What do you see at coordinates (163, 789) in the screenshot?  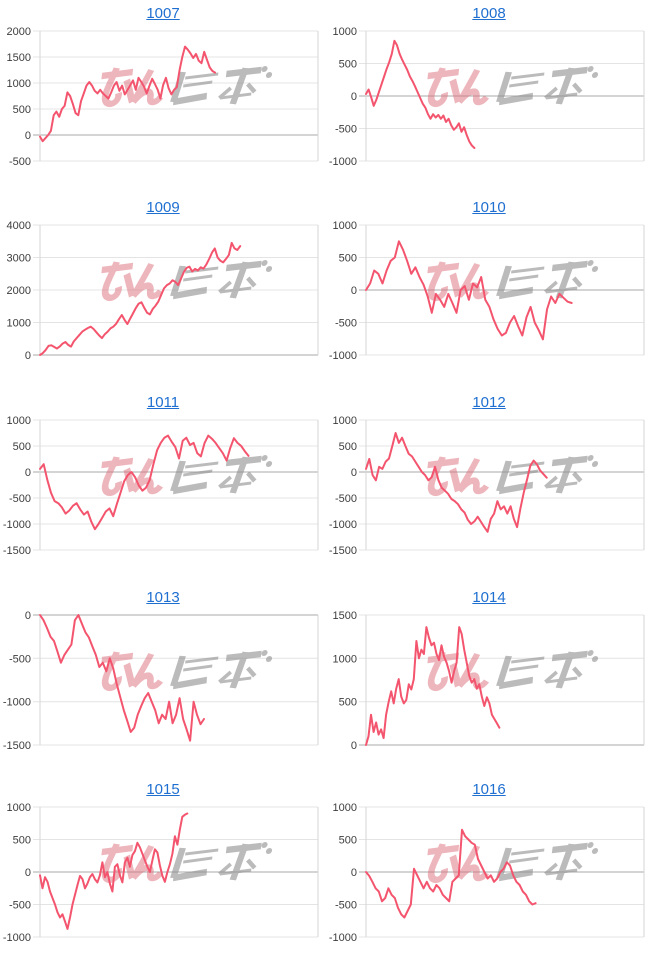 I see `machine-number-link-1015: 1015` at bounding box center [163, 789].